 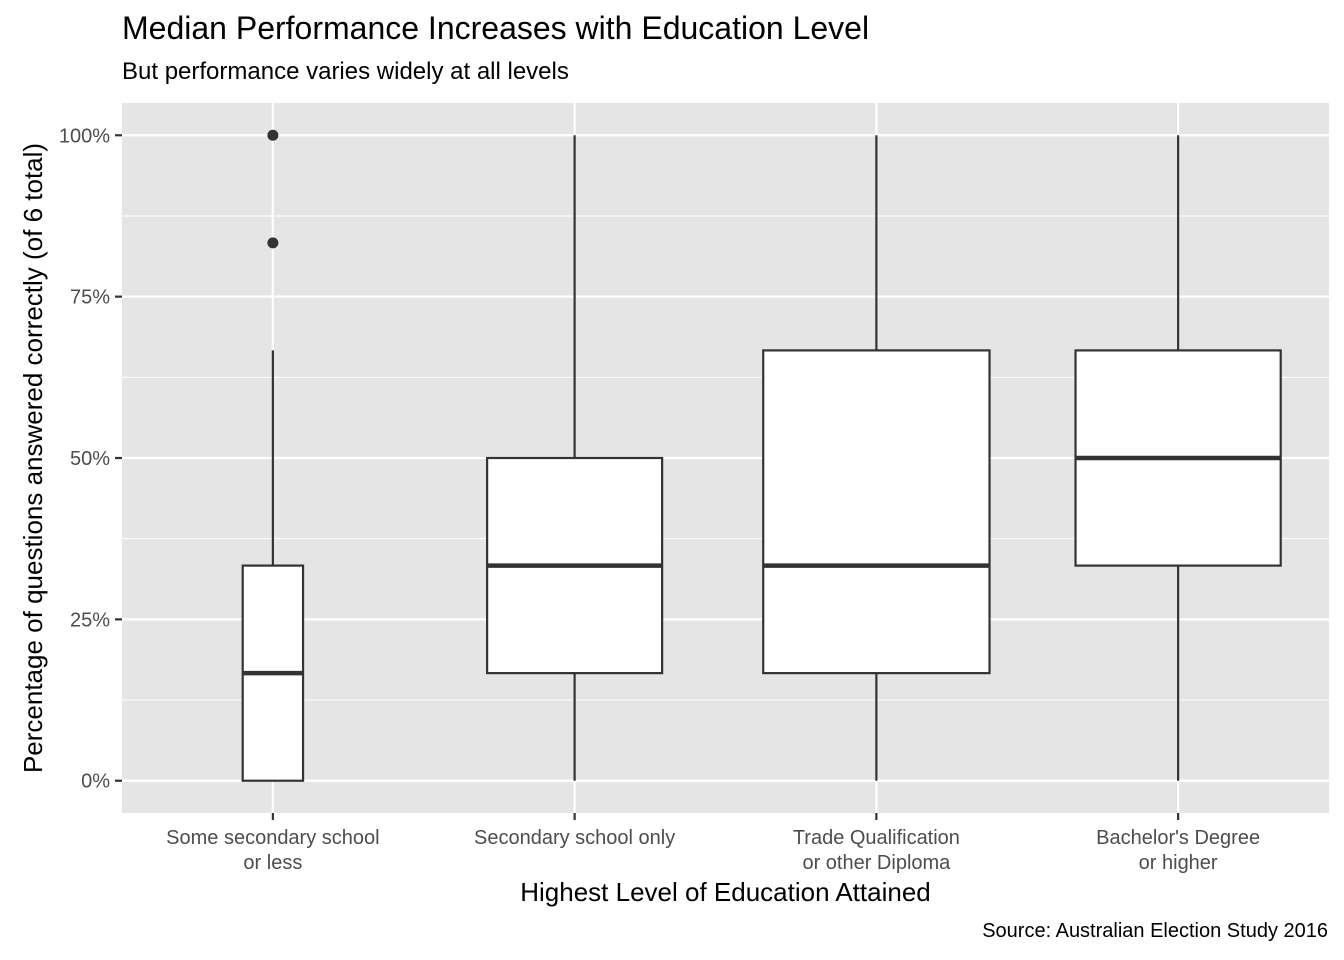 I want to click on x-tick-label: Trade Qualification or other Diploma, so click(x=876, y=850).